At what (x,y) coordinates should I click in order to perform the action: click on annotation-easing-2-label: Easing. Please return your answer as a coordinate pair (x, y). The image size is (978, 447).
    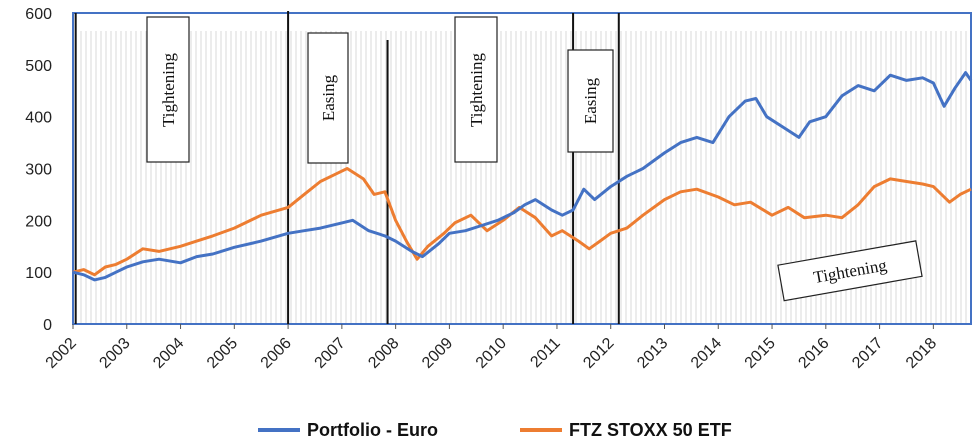
    Looking at the image, I should click on (590, 100).